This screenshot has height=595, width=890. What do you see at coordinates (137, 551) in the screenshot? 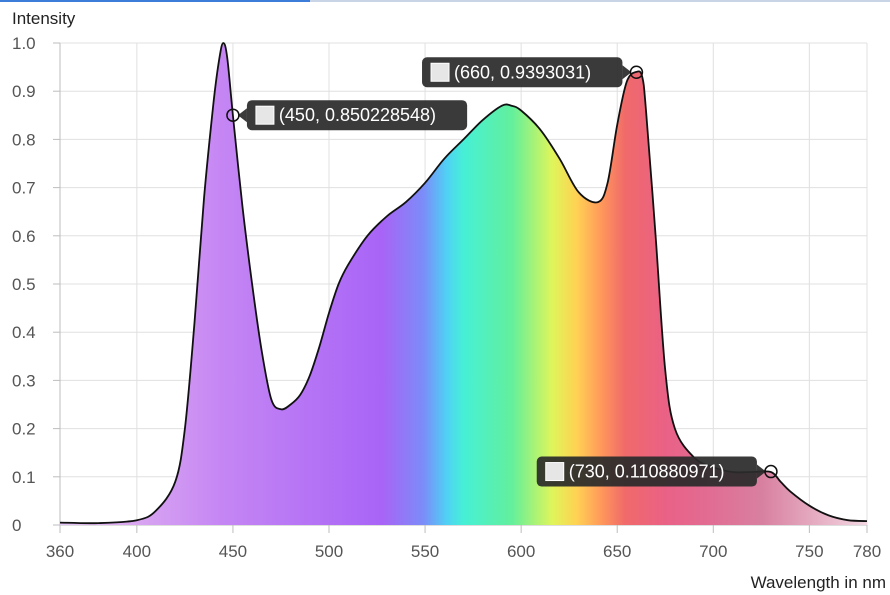
I see `x-tick-label: 400` at bounding box center [137, 551].